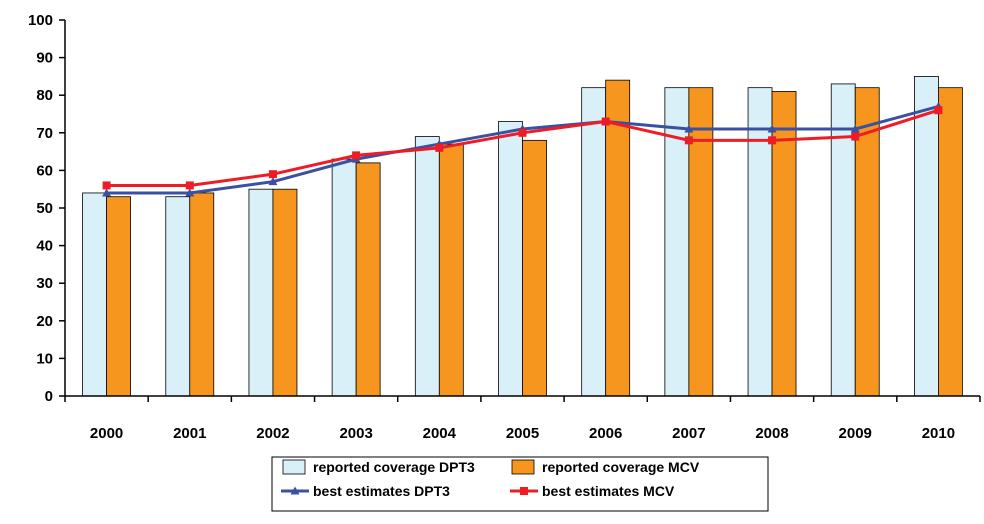  I want to click on bar-dpt3-2006, so click(594, 242).